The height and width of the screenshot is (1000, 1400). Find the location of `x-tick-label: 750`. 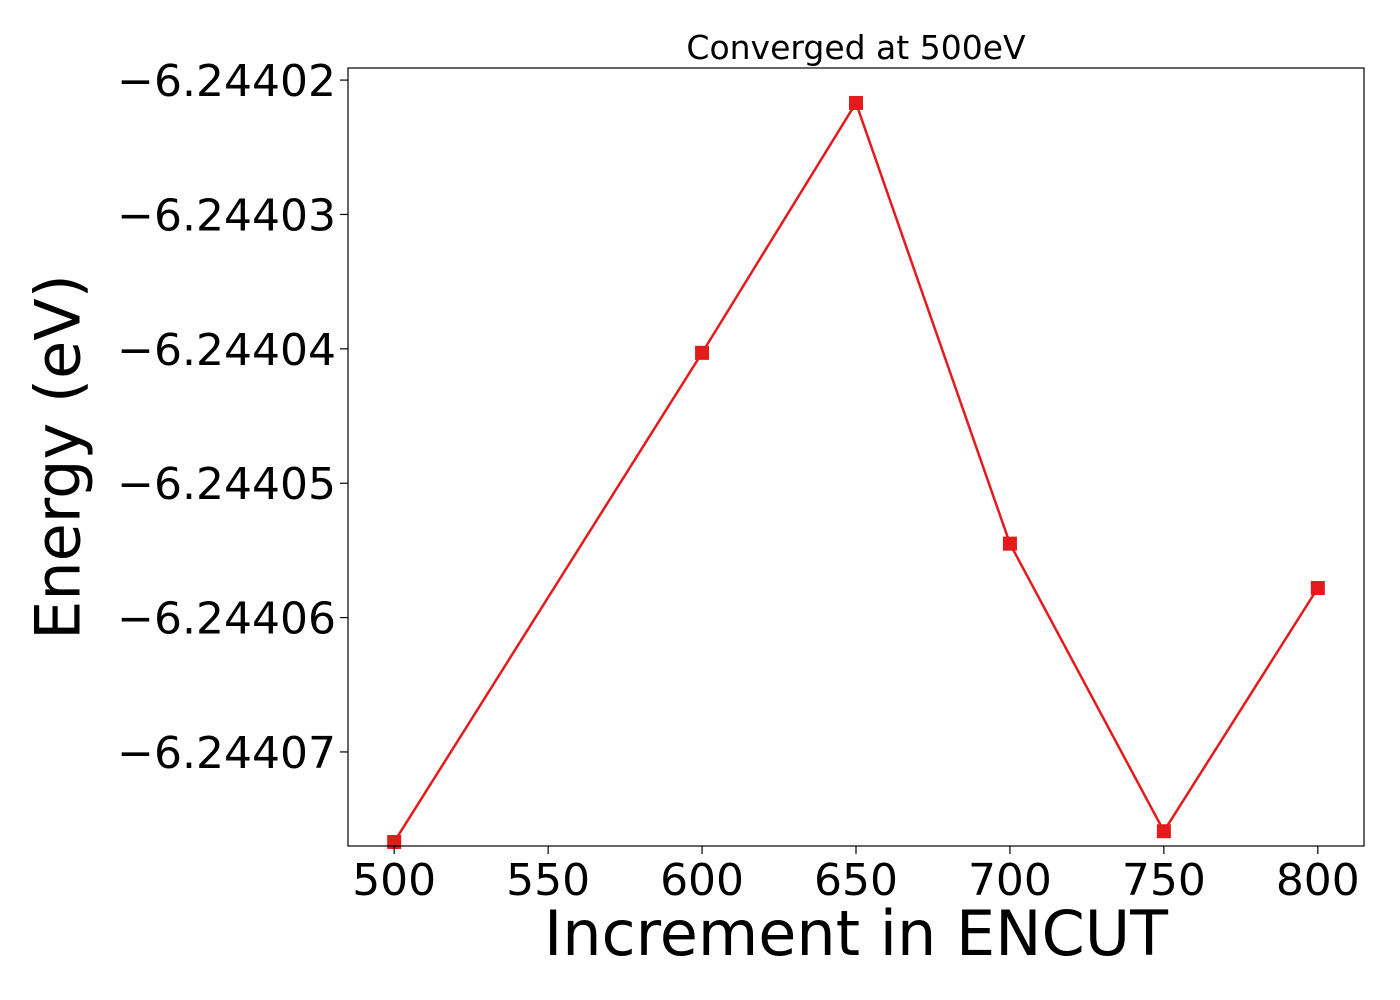

x-tick-label: 750 is located at coordinates (1164, 880).